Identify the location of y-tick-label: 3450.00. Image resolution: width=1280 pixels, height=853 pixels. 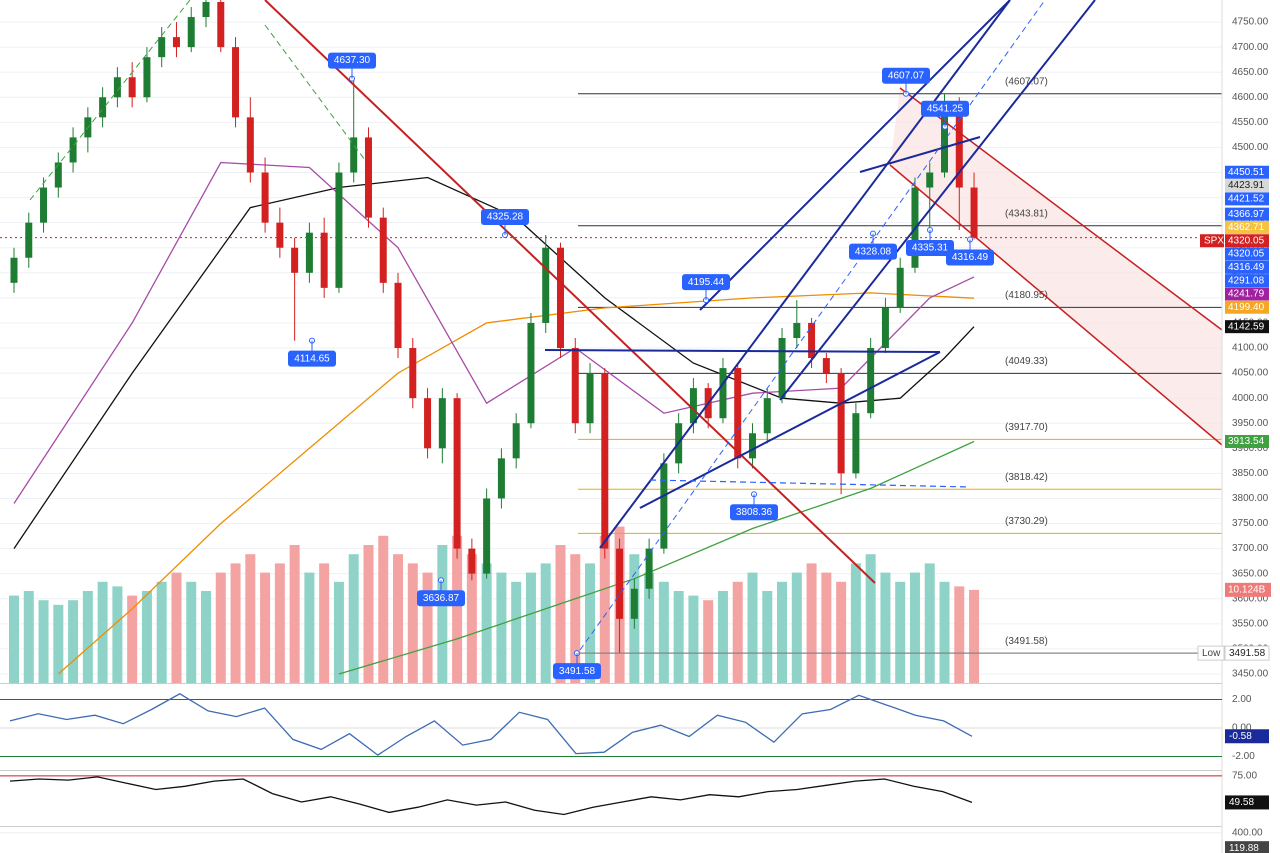
(1250, 674).